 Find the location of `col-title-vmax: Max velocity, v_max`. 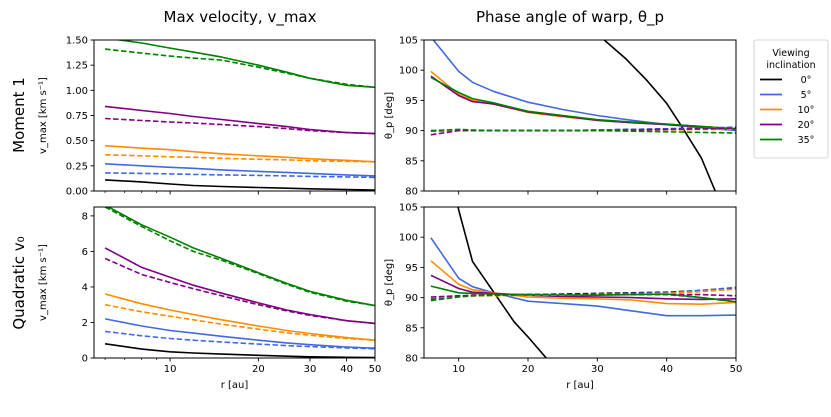

col-title-vmax: Max velocity, v_max is located at coordinates (240, 17).